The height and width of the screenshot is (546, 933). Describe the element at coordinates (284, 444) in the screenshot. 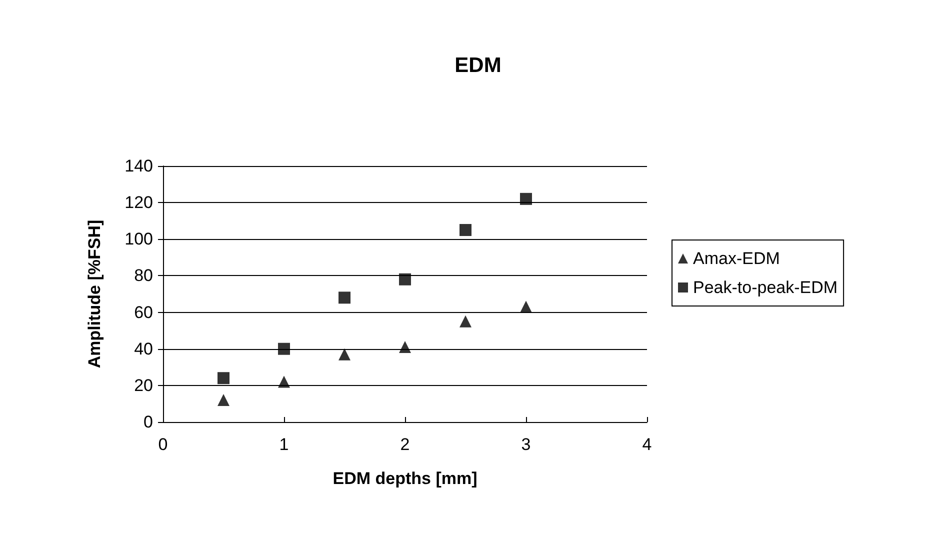

I see `x-tick-label: 1` at that location.